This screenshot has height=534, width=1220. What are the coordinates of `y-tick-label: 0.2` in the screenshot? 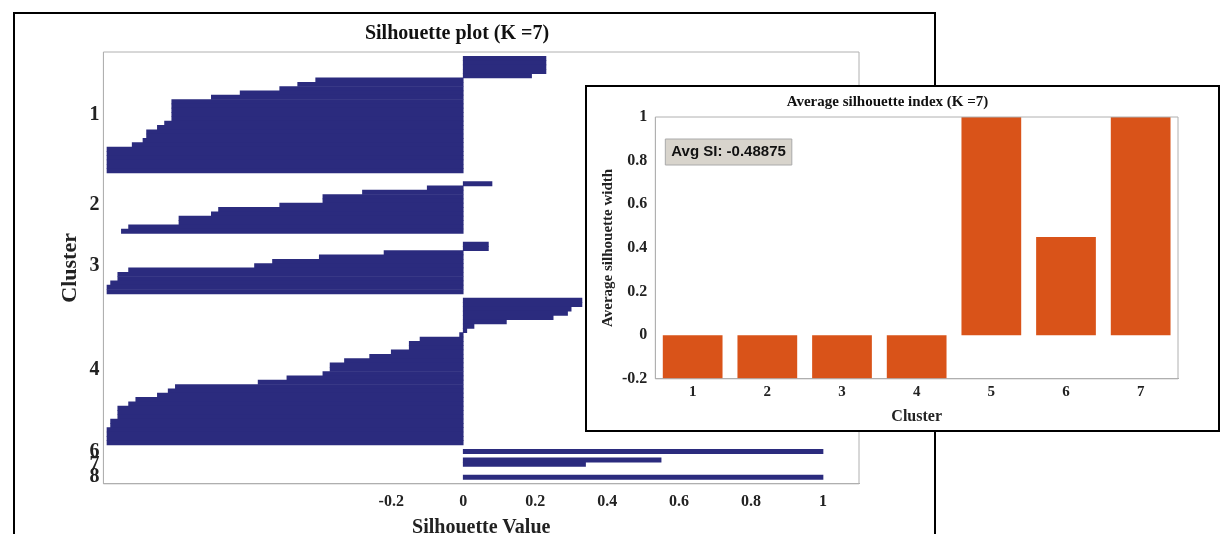 It's located at (637, 290).